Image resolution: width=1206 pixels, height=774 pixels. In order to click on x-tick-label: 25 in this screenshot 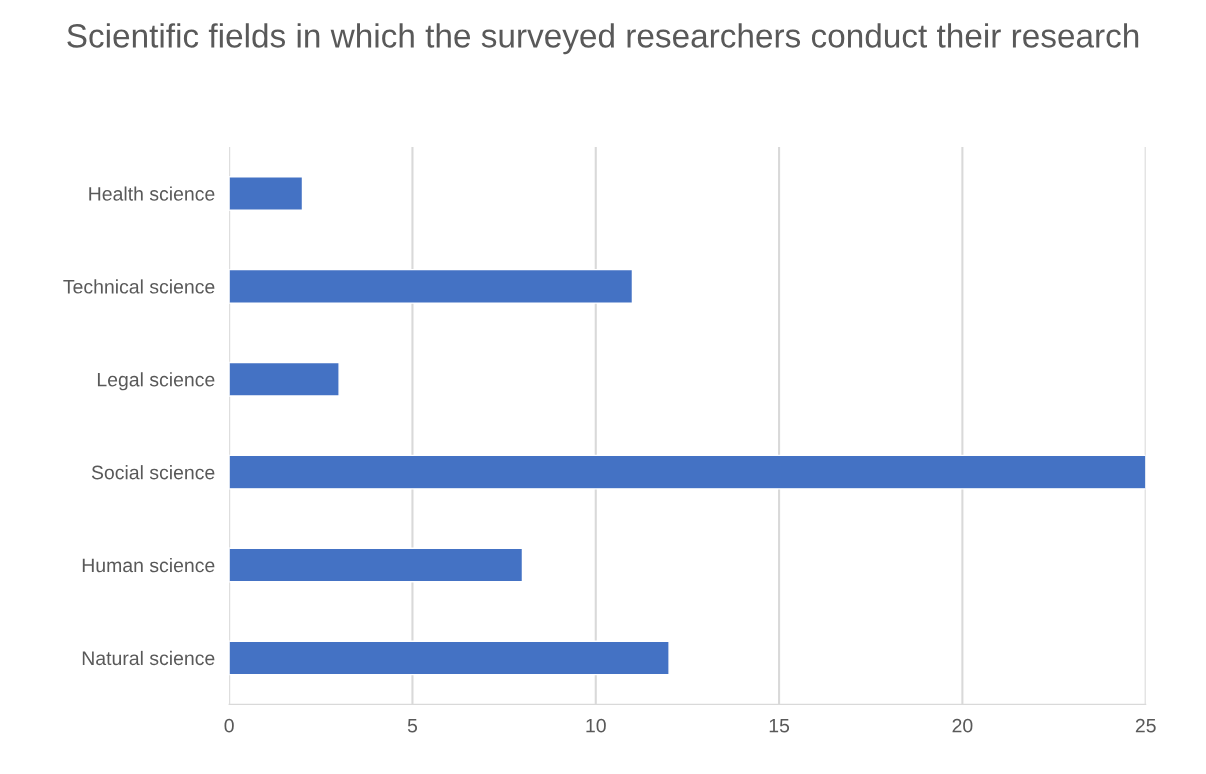, I will do `click(1145, 725)`.